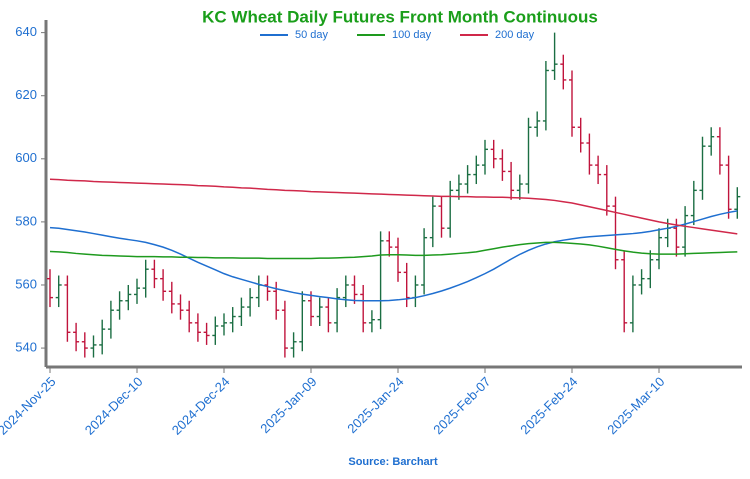  Describe the element at coordinates (26, 347) in the screenshot. I see `y-tick-label: 540` at that location.